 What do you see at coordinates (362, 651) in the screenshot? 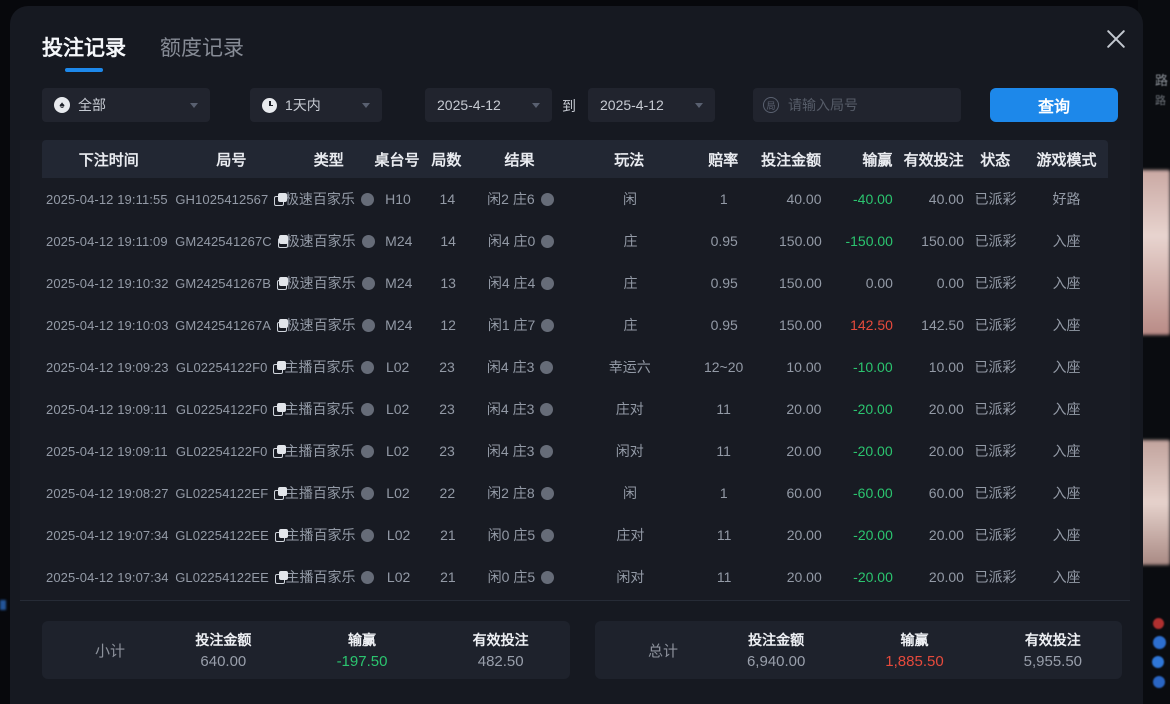
I see `subtotal-win-loss: 输赢 -197.50` at bounding box center [362, 651].